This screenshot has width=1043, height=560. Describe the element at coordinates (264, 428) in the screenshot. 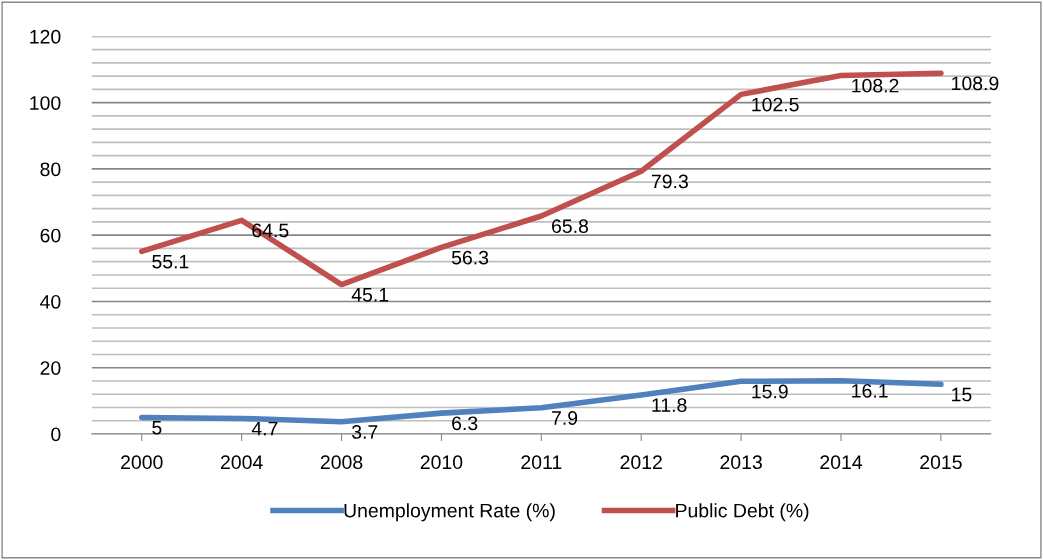

I see `data-label: 4.7` at that location.